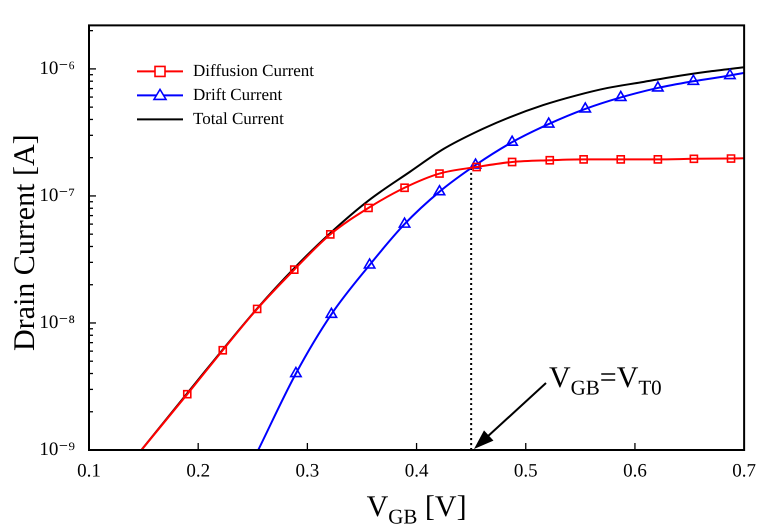  What do you see at coordinates (57, 322) in the screenshot?
I see `y-tick-label: 10⁻⁸` at bounding box center [57, 322].